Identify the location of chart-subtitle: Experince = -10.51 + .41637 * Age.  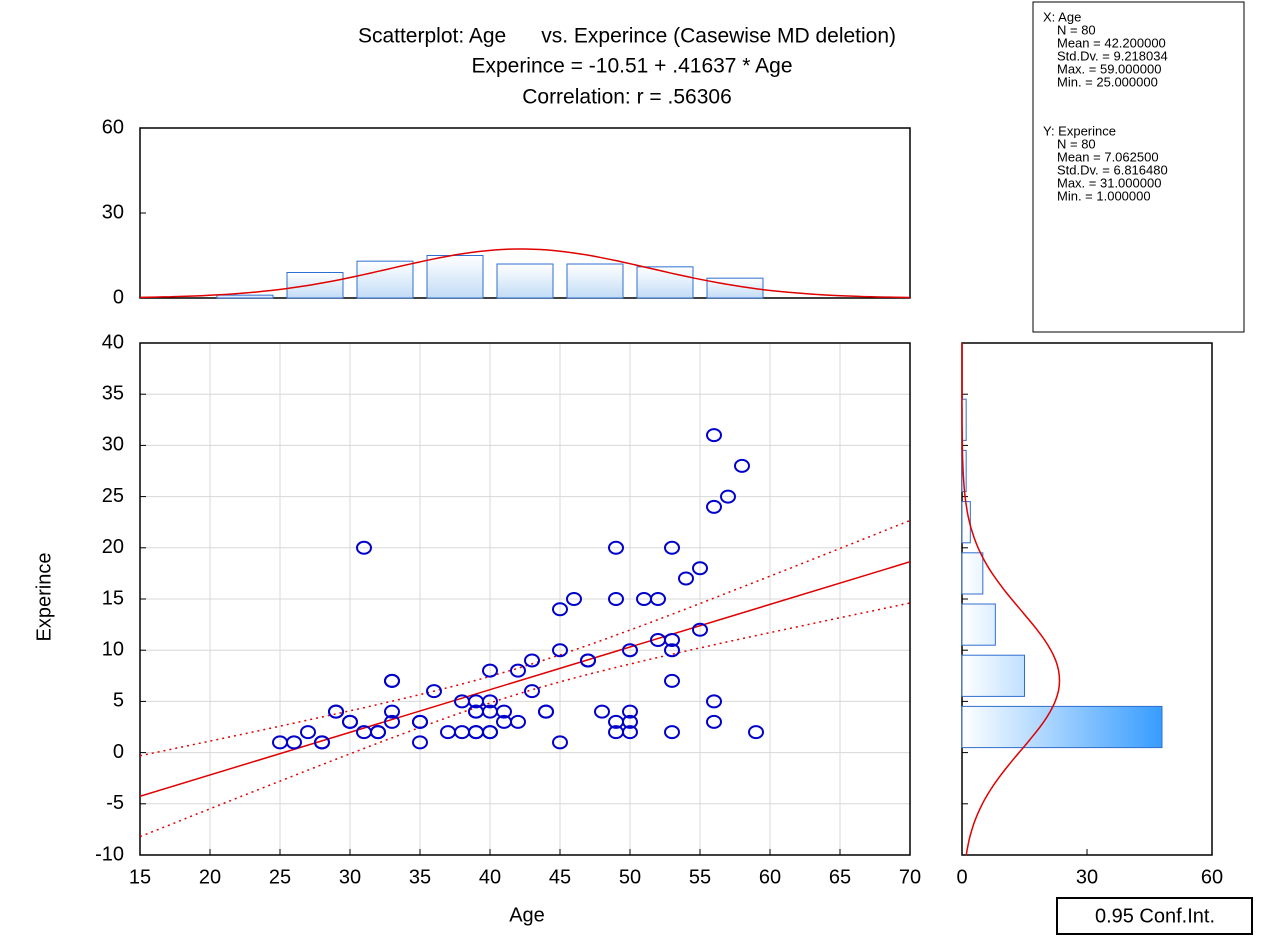
(631, 66).